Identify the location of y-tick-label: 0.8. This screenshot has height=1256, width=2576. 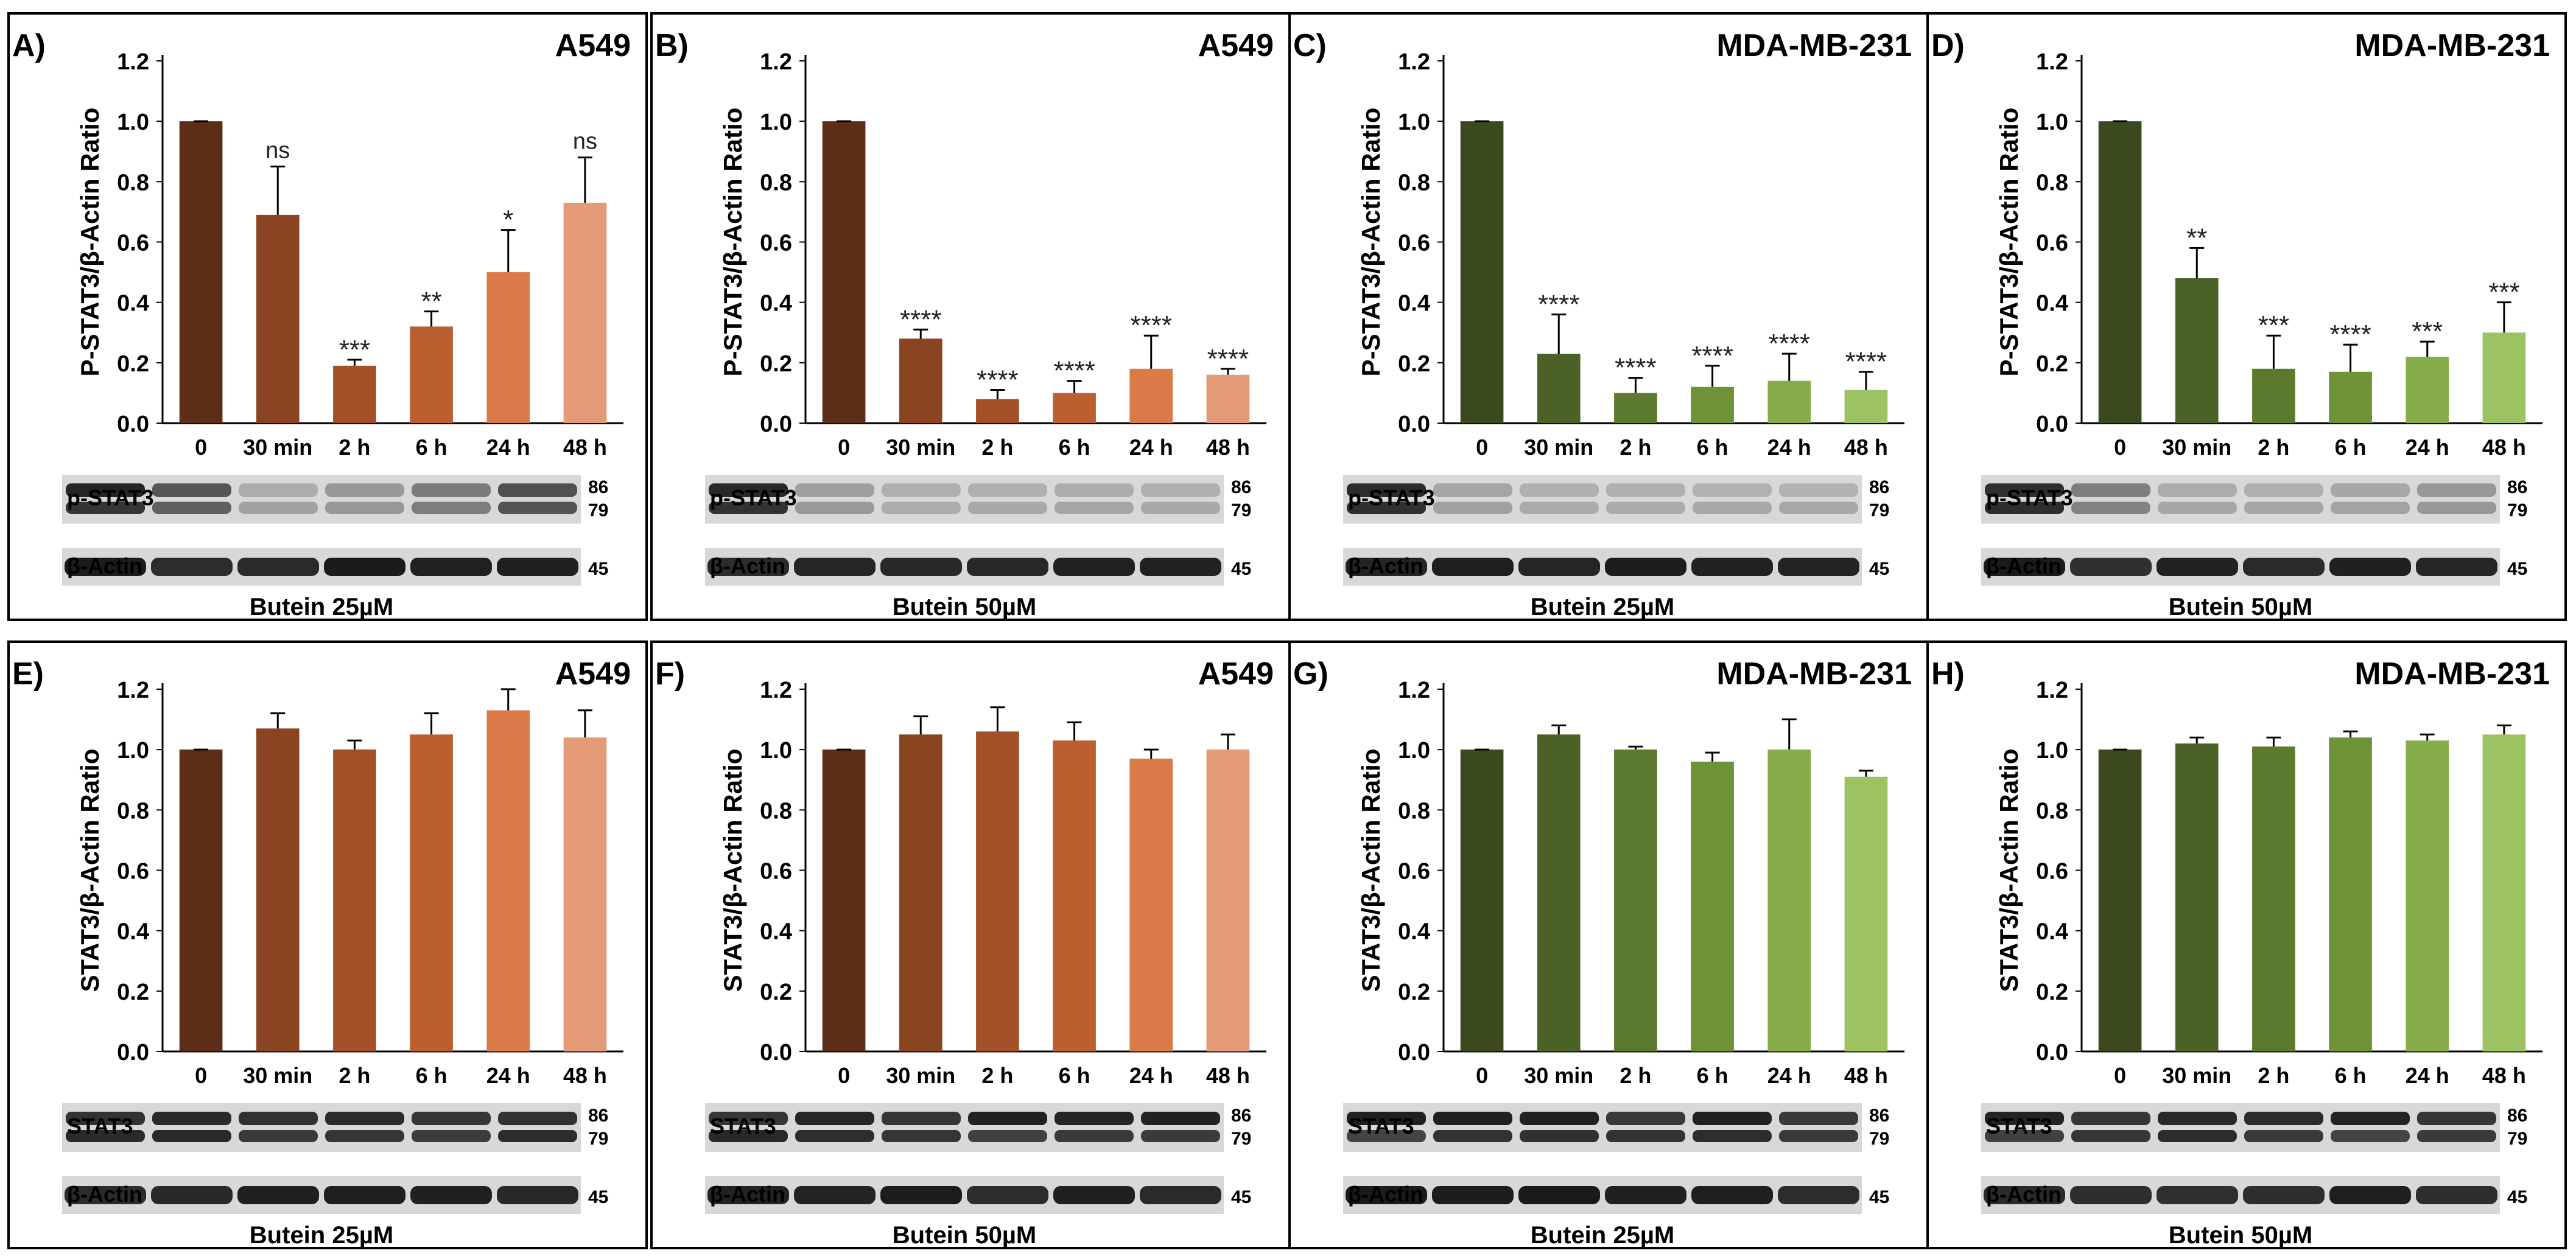
(1414, 811).